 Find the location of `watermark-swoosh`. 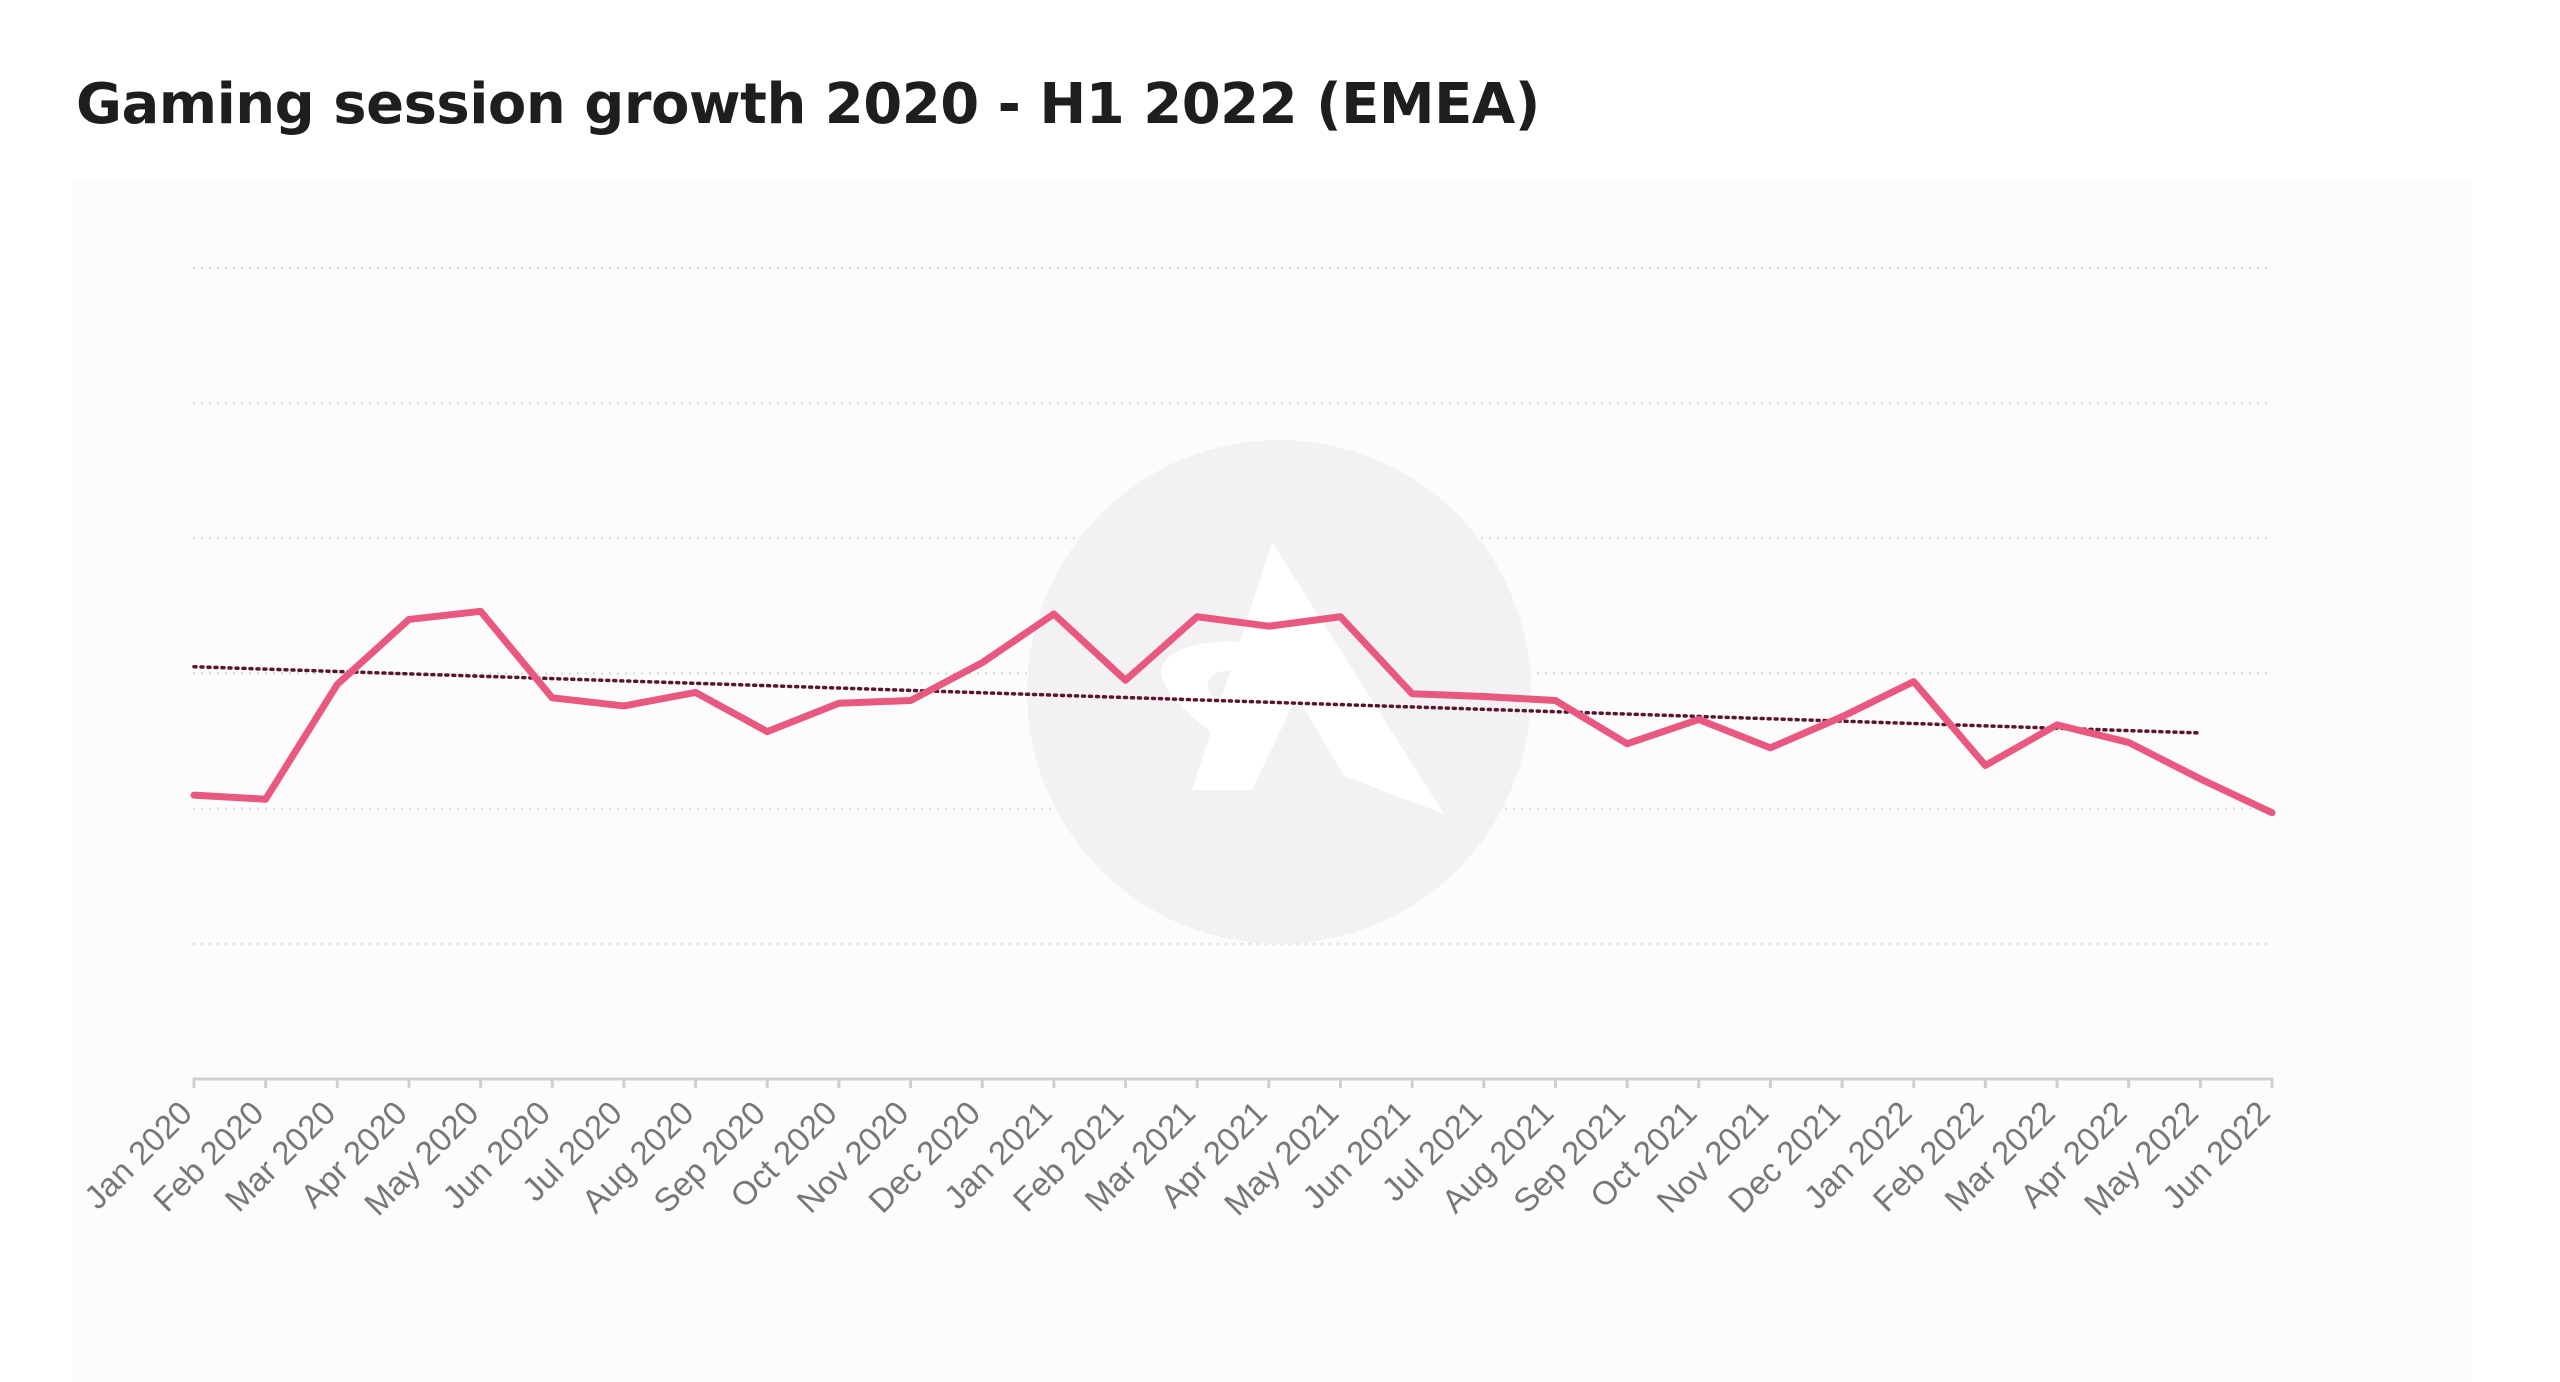

watermark-swoosh is located at coordinates (1224, 700).